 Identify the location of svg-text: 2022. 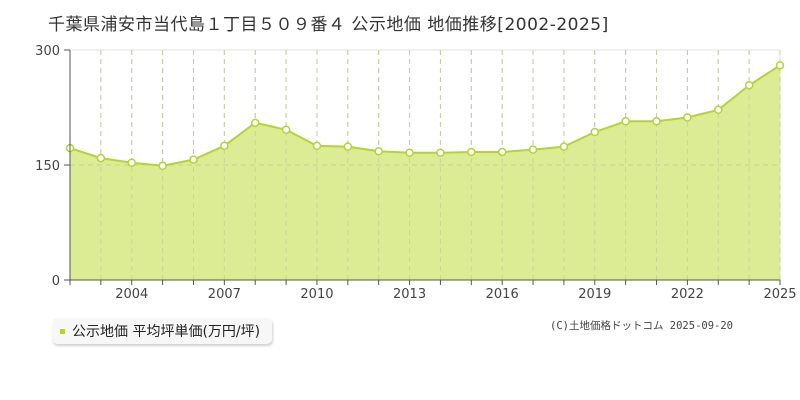
(687, 294).